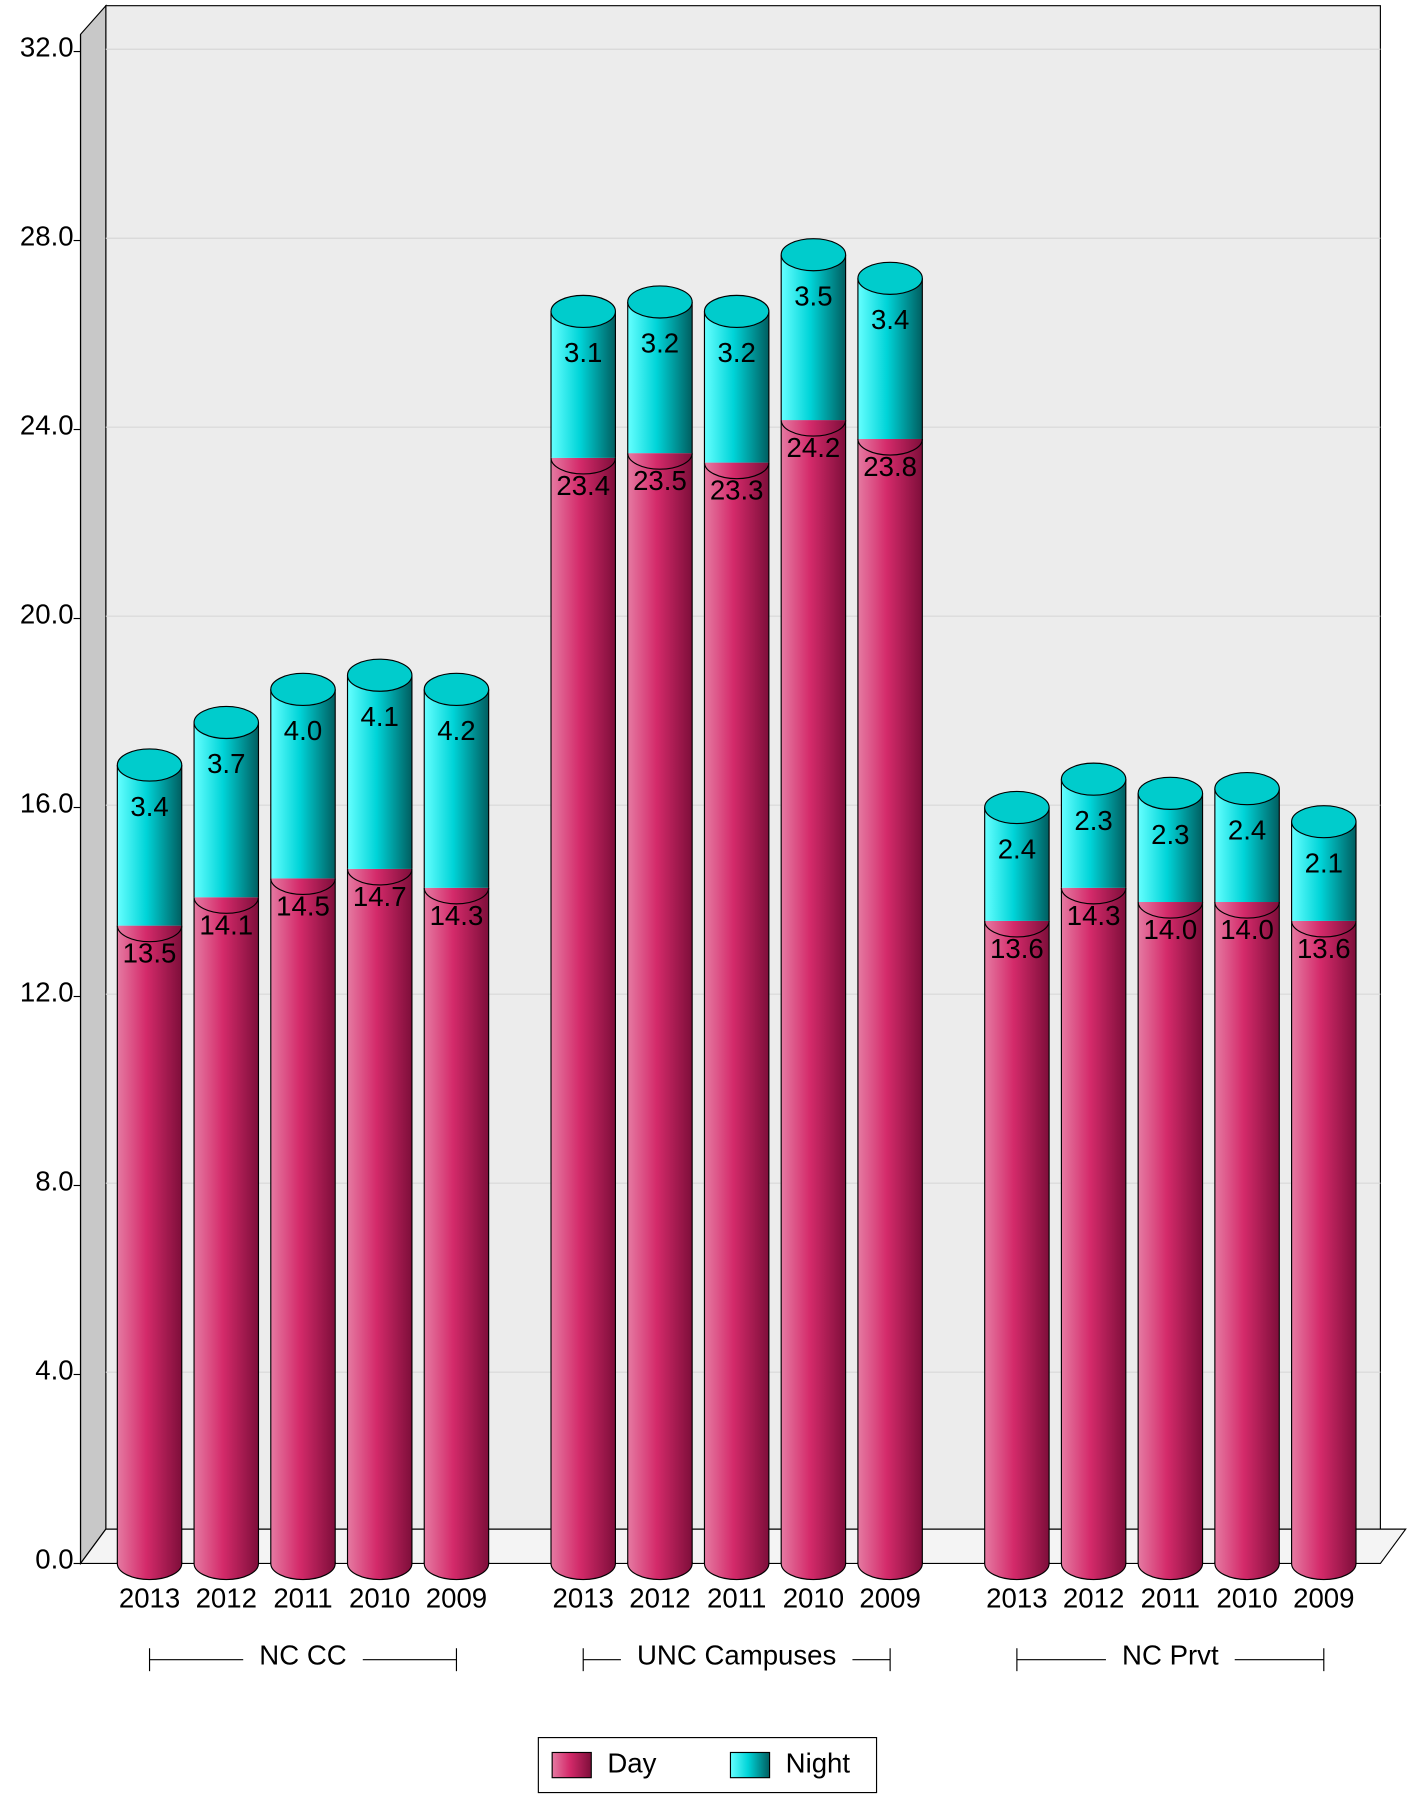 This screenshot has width=1408, height=1796. I want to click on value-label: 23.5, so click(660, 480).